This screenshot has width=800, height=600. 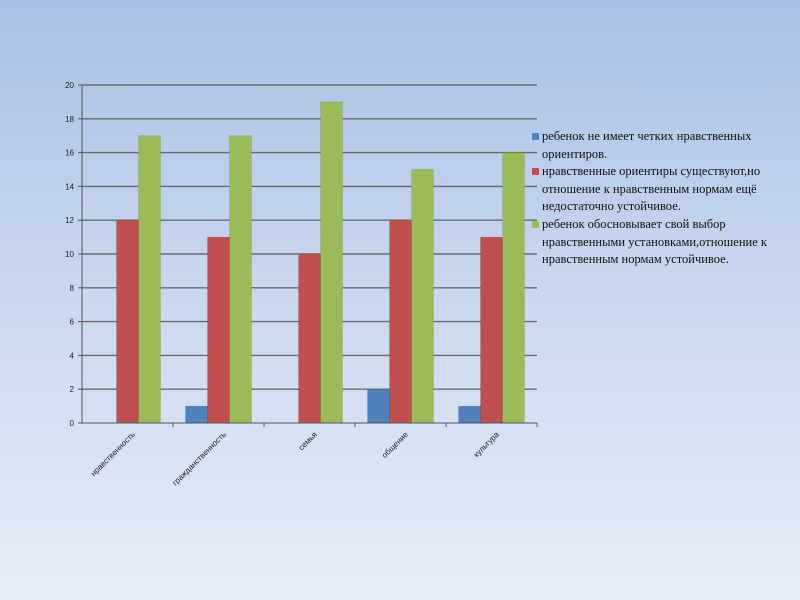 I want to click on y-tick-label: 6, so click(x=72, y=322).